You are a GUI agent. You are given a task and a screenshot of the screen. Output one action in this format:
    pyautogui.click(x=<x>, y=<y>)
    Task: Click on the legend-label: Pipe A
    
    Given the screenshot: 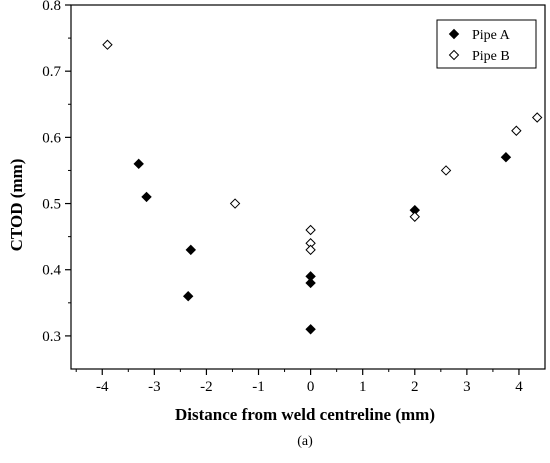 What is the action you would take?
    pyautogui.click(x=491, y=35)
    